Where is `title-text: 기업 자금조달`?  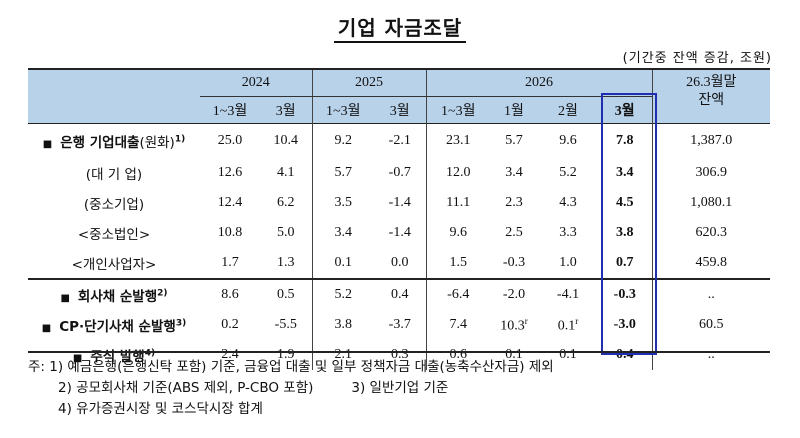
title-text: 기업 자금조달 is located at coordinates (400, 29).